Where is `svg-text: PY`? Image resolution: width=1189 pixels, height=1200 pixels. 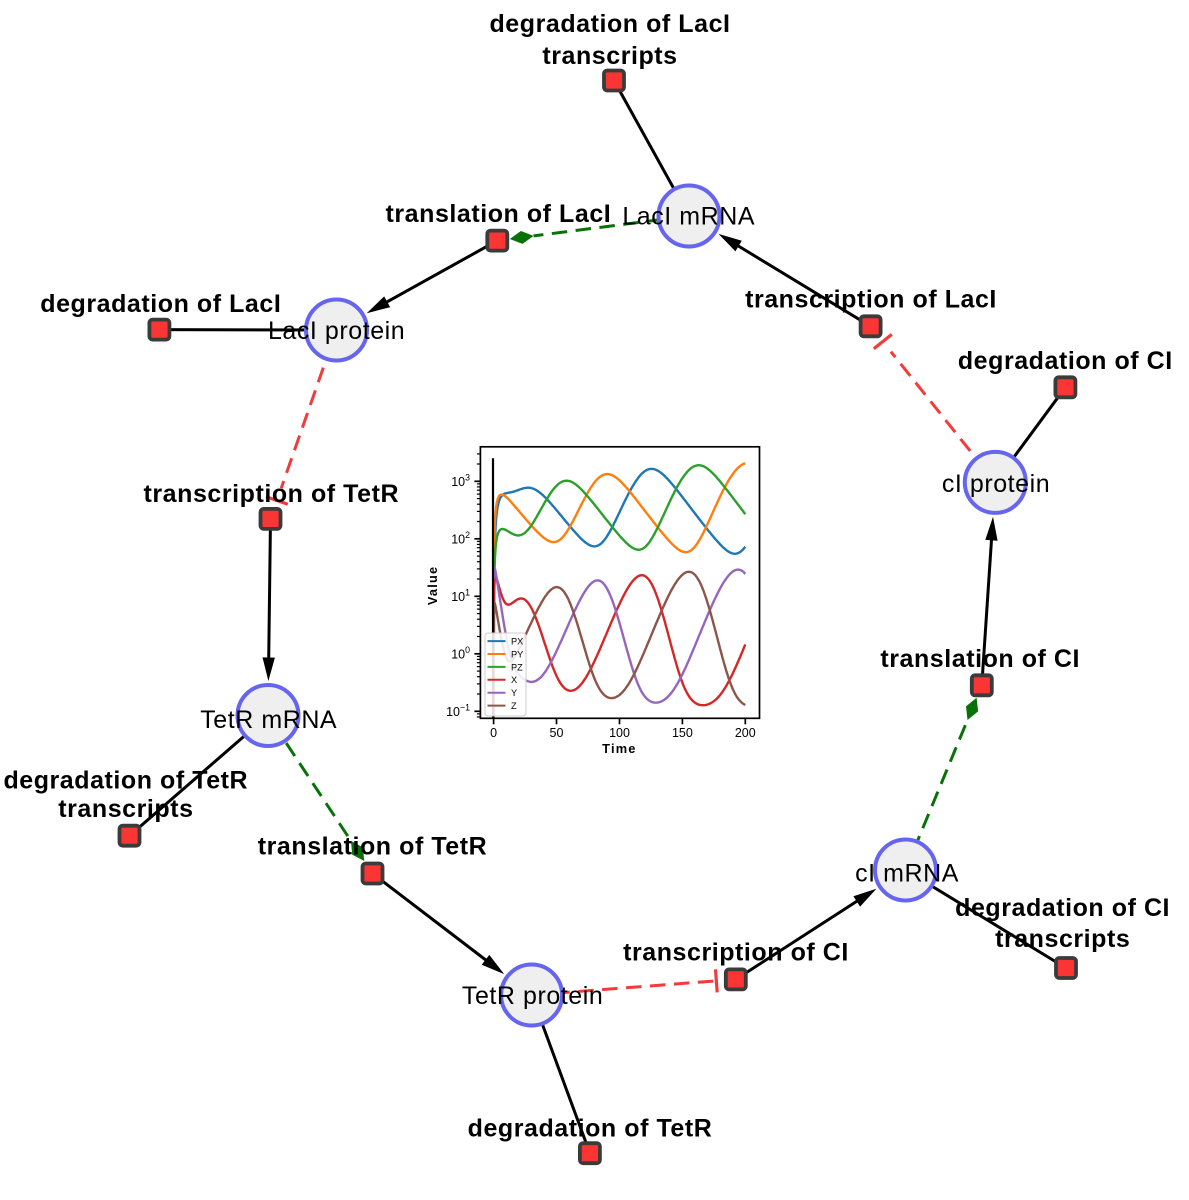 svg-text: PY is located at coordinates (517, 654).